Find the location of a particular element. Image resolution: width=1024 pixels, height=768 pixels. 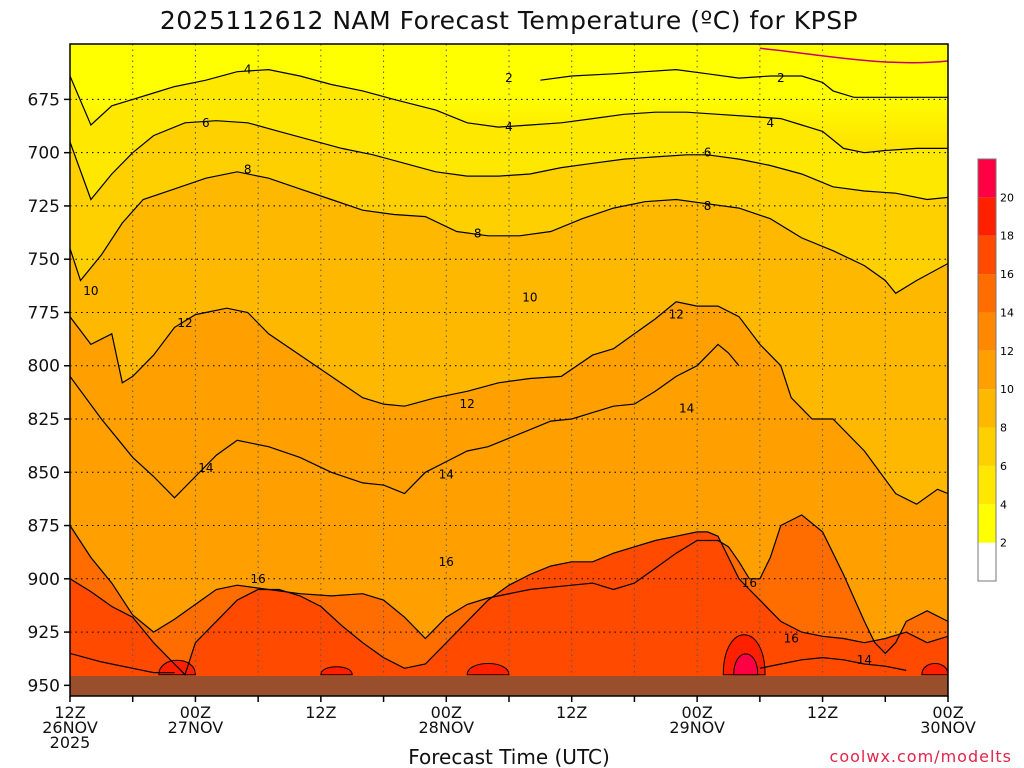

y-tick-label: 675 is located at coordinates (44, 100).